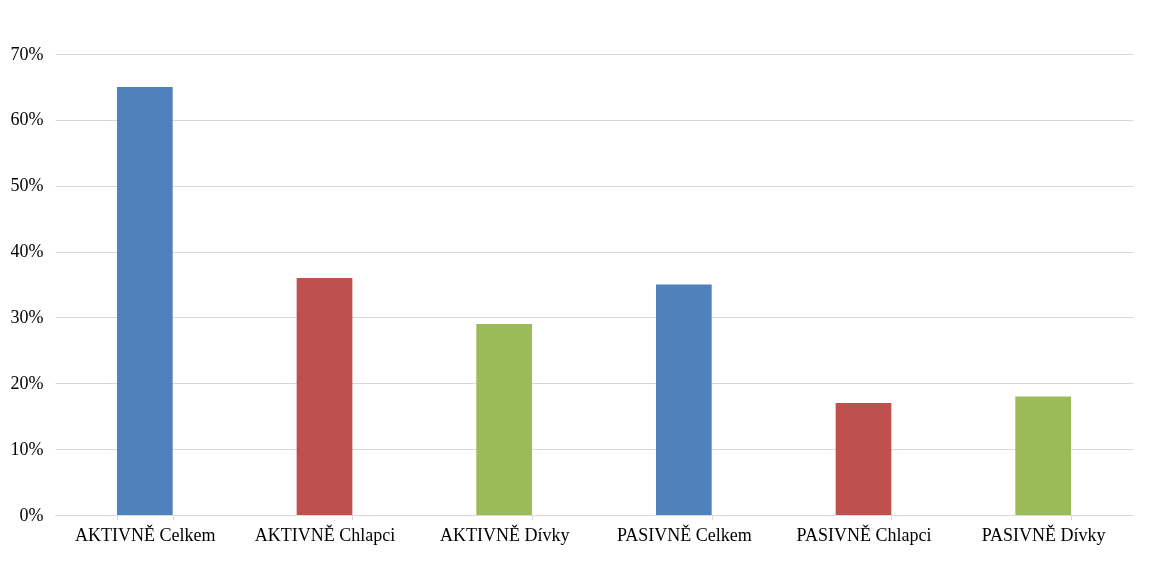  Describe the element at coordinates (27, 53) in the screenshot. I see `y-tick-label: 70%` at that location.